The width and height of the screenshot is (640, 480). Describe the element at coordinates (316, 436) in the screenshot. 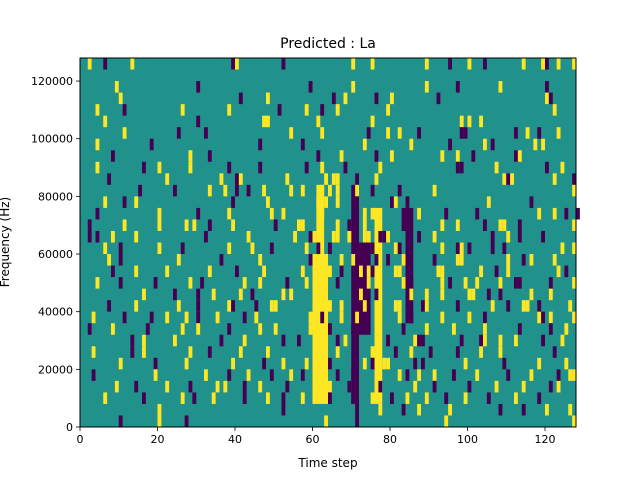

I see `x-axis: 0 20 40 60 80 100 120` at that location.